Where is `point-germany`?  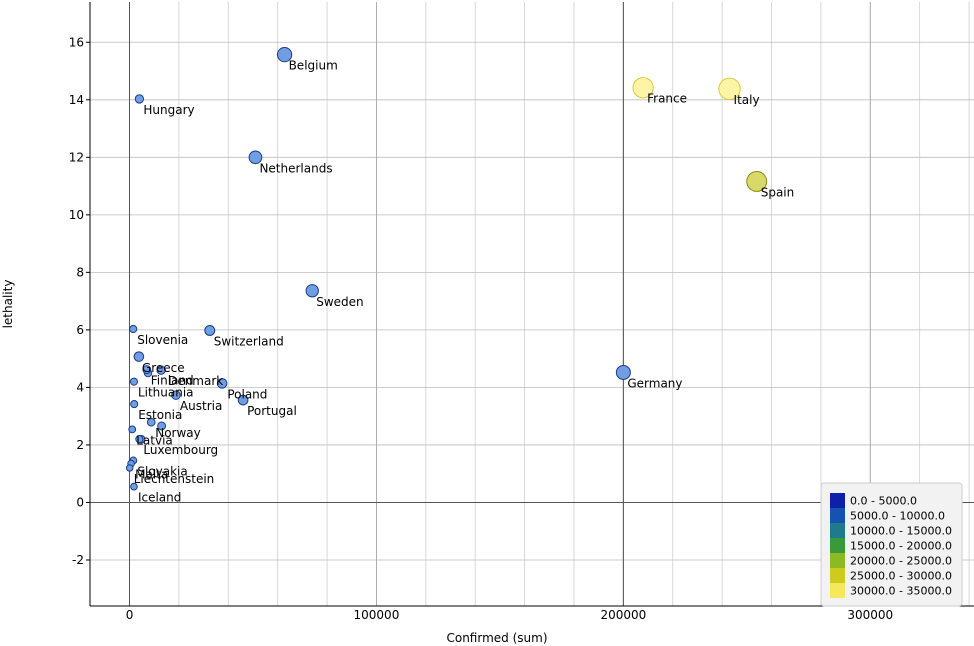 point-germany is located at coordinates (623, 372).